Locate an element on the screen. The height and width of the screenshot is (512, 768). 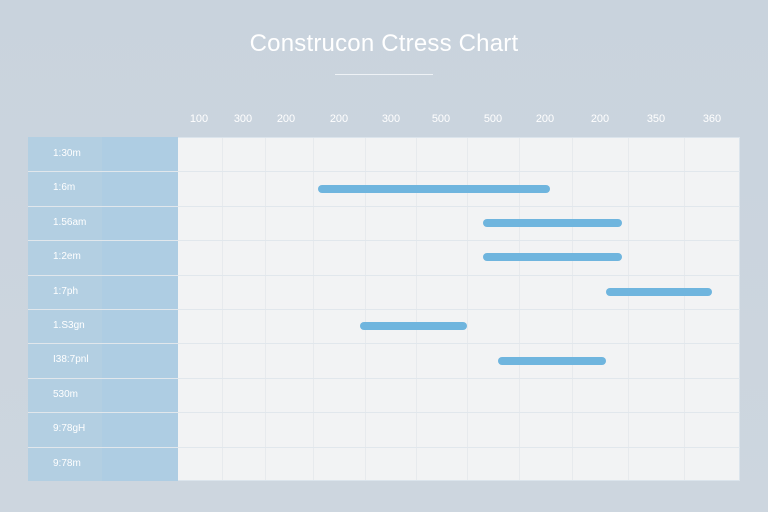
x-tick-label: 360 is located at coordinates (712, 119).